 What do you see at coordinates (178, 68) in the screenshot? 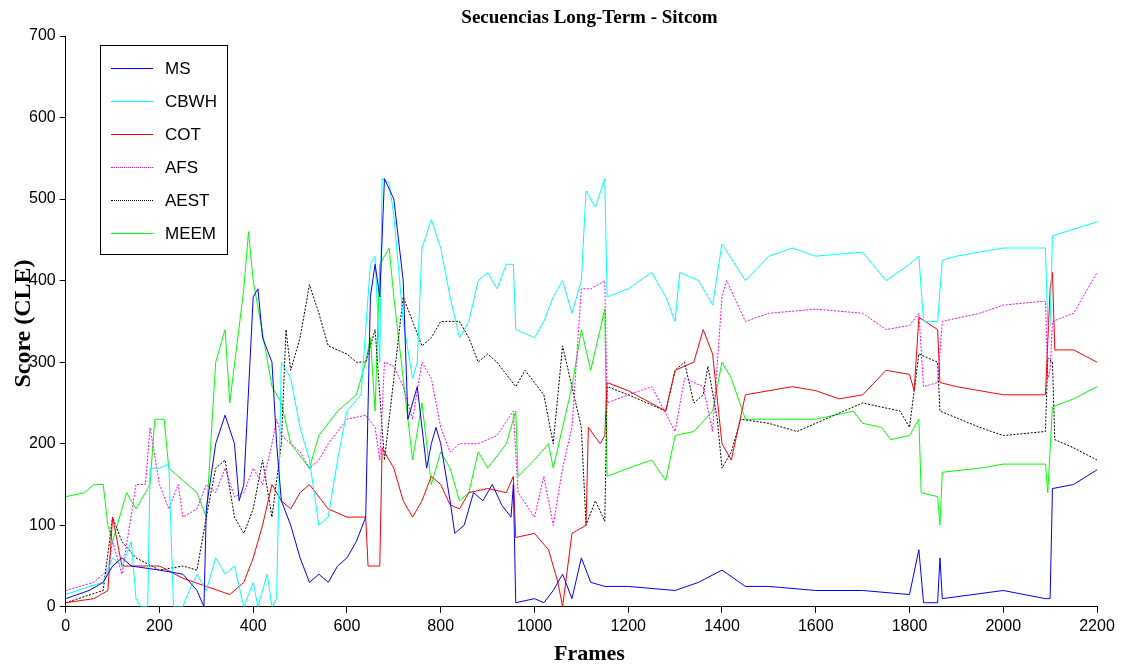
I see `legend-label: MS` at bounding box center [178, 68].